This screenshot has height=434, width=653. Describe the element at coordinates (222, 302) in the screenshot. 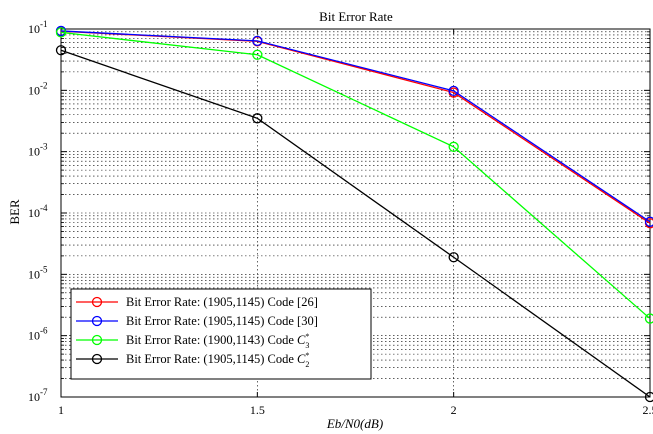

I see `legend-label: Bit Error Rate: (1905,1145) Code [26]` at that location.